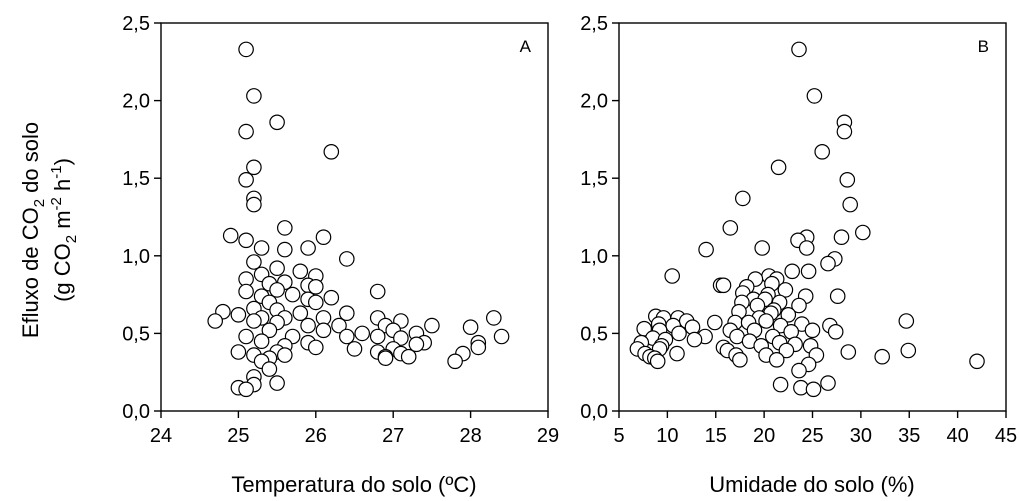 The height and width of the screenshot is (501, 1019). What do you see at coordinates (716, 436) in the screenshot?
I see `panel-b-x-tick-label: 15` at bounding box center [716, 436].